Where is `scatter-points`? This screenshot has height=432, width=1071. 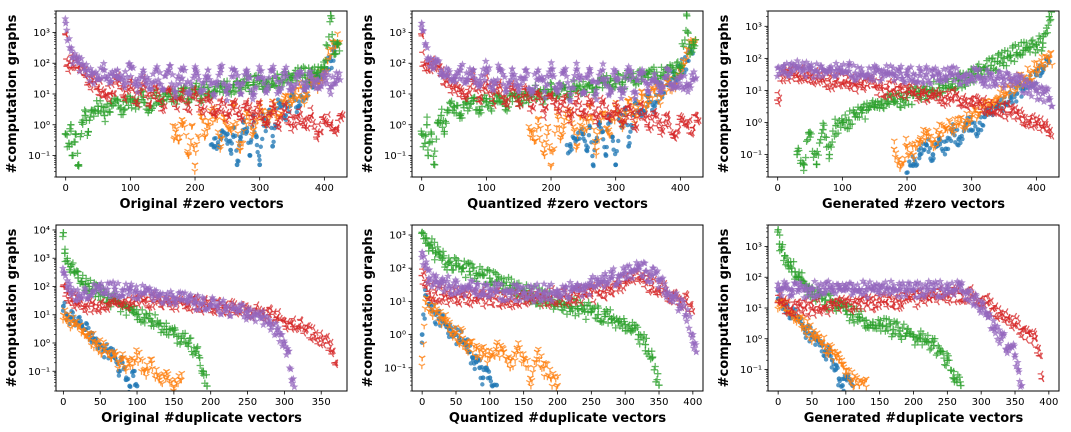
scatter-points is located at coordinates (198, 310).